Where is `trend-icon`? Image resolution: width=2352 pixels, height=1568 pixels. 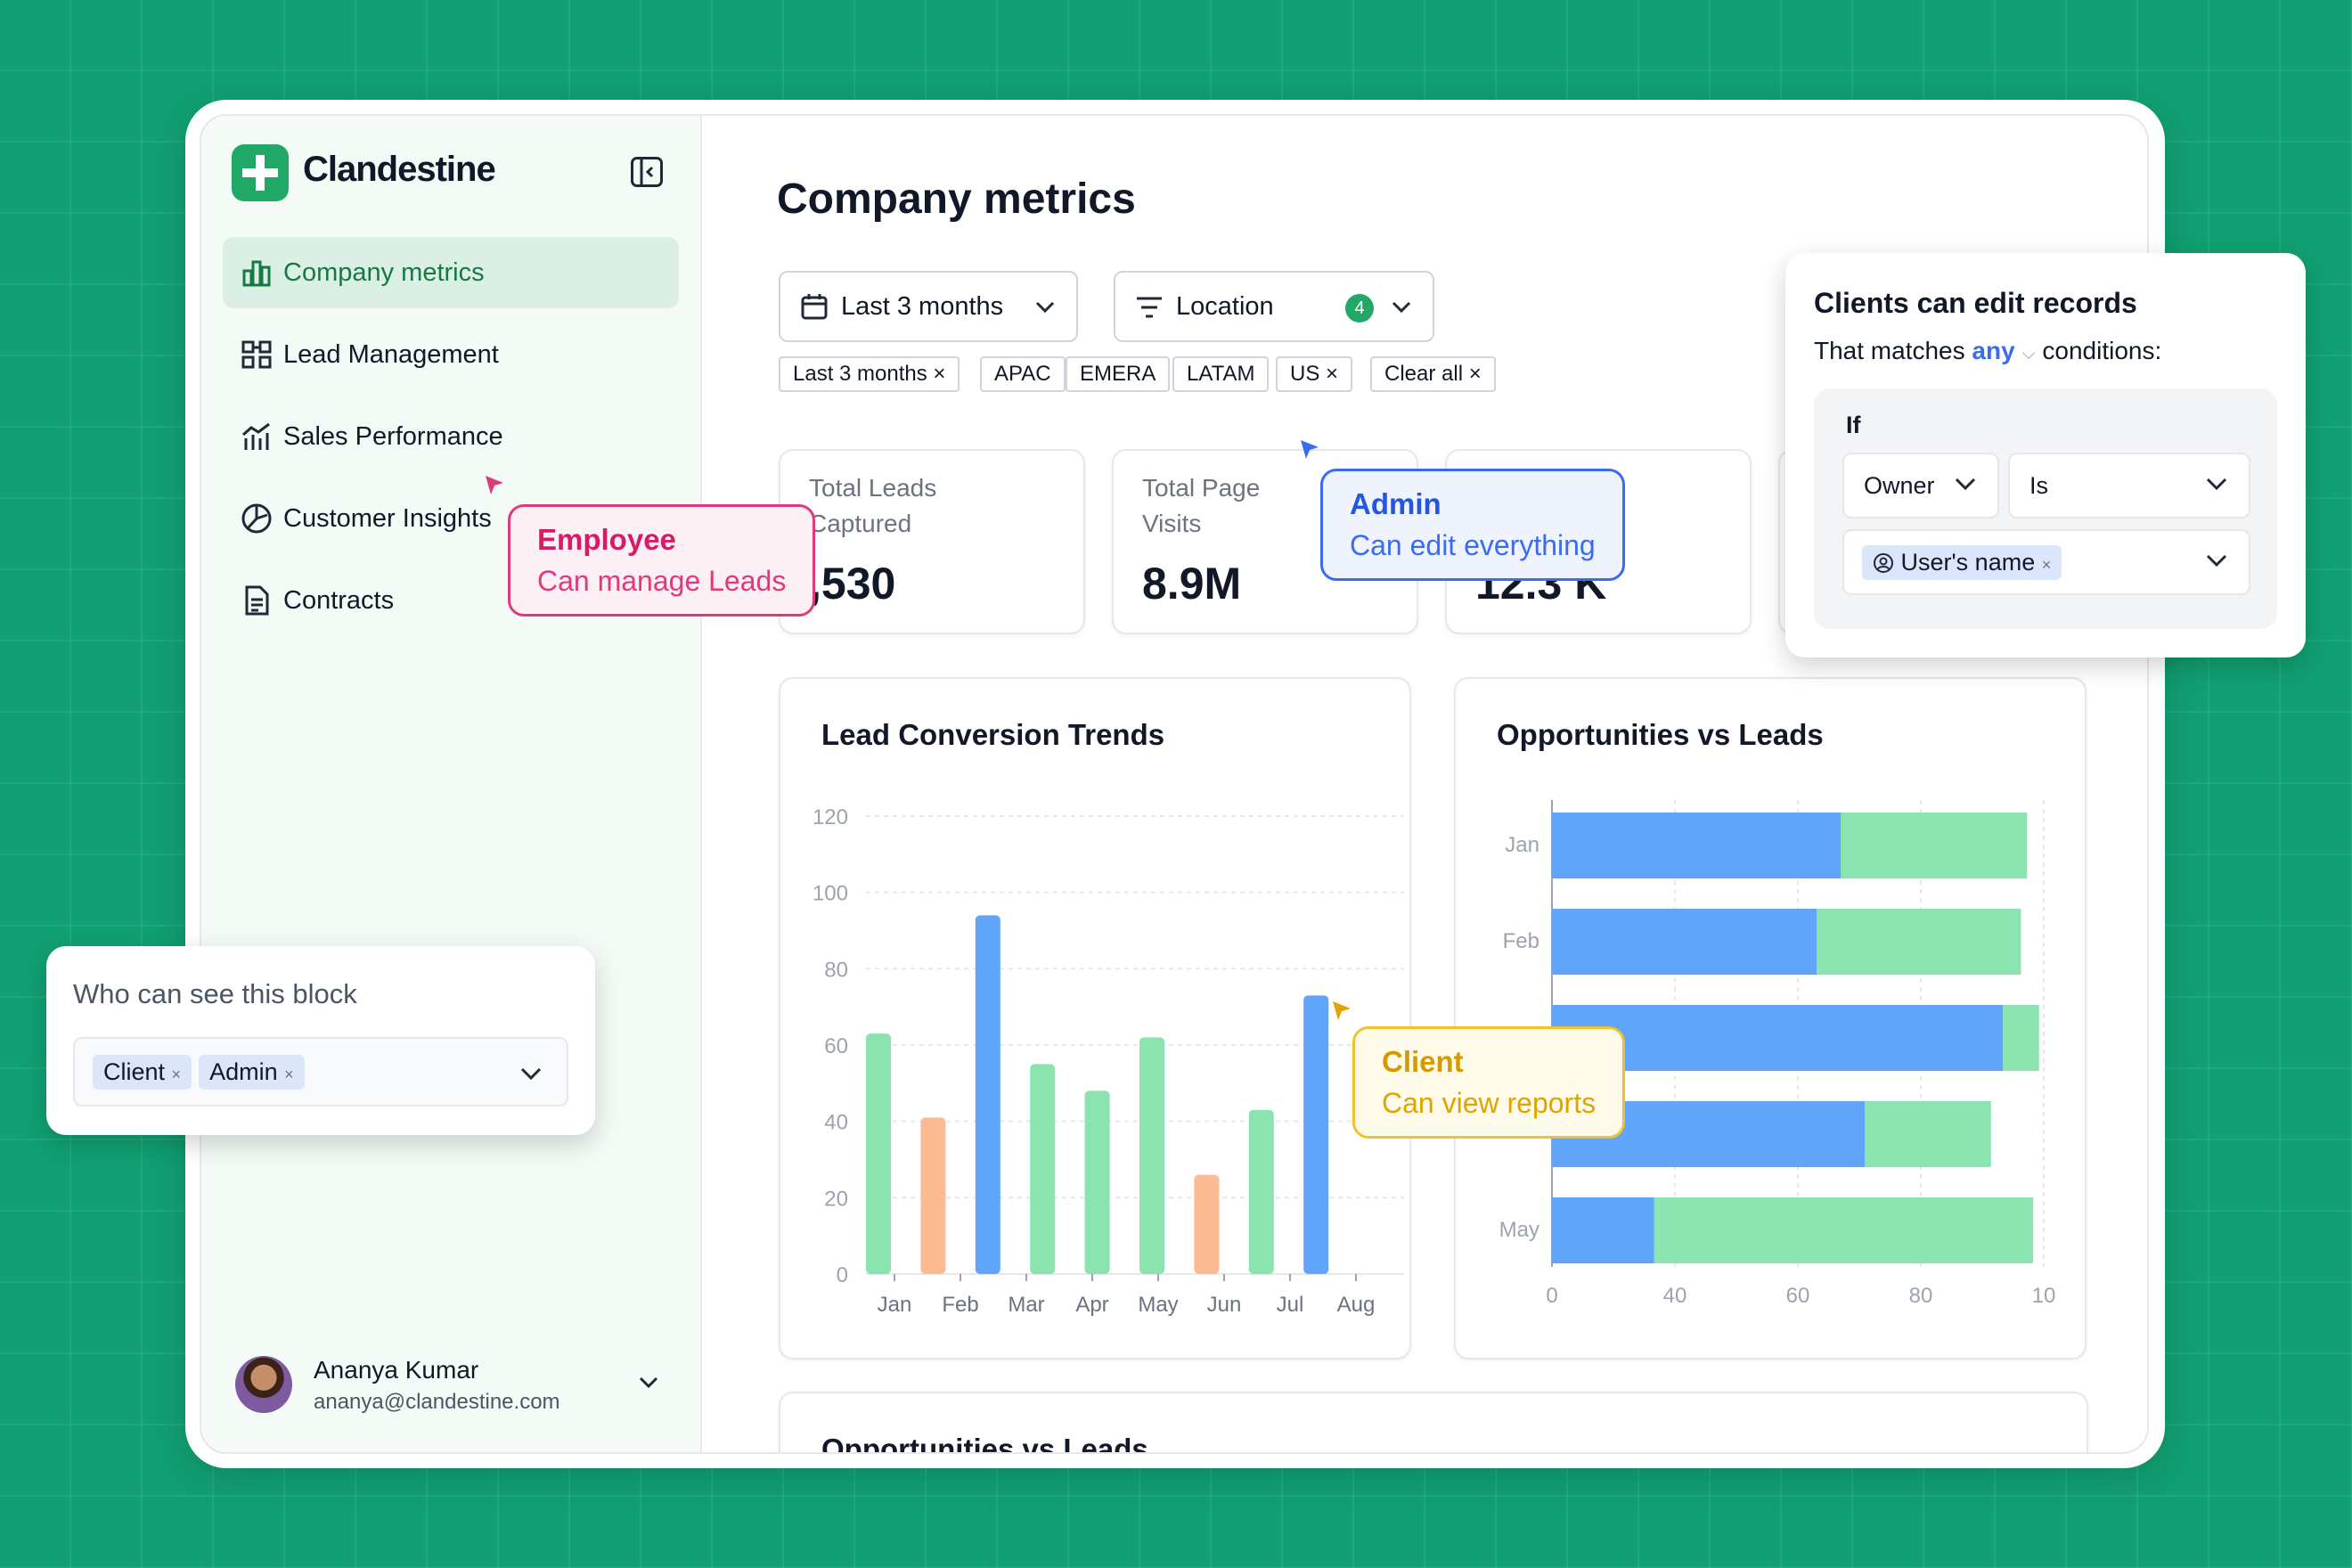
trend-icon is located at coordinates (256, 436).